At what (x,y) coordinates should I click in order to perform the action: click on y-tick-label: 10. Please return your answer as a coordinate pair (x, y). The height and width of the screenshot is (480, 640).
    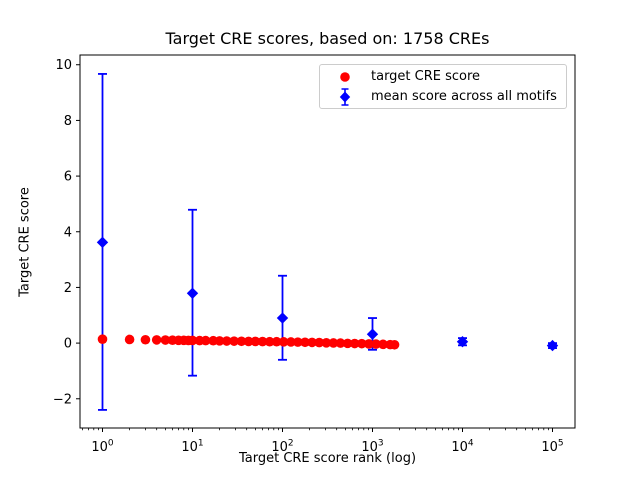
    Looking at the image, I should click on (63, 65).